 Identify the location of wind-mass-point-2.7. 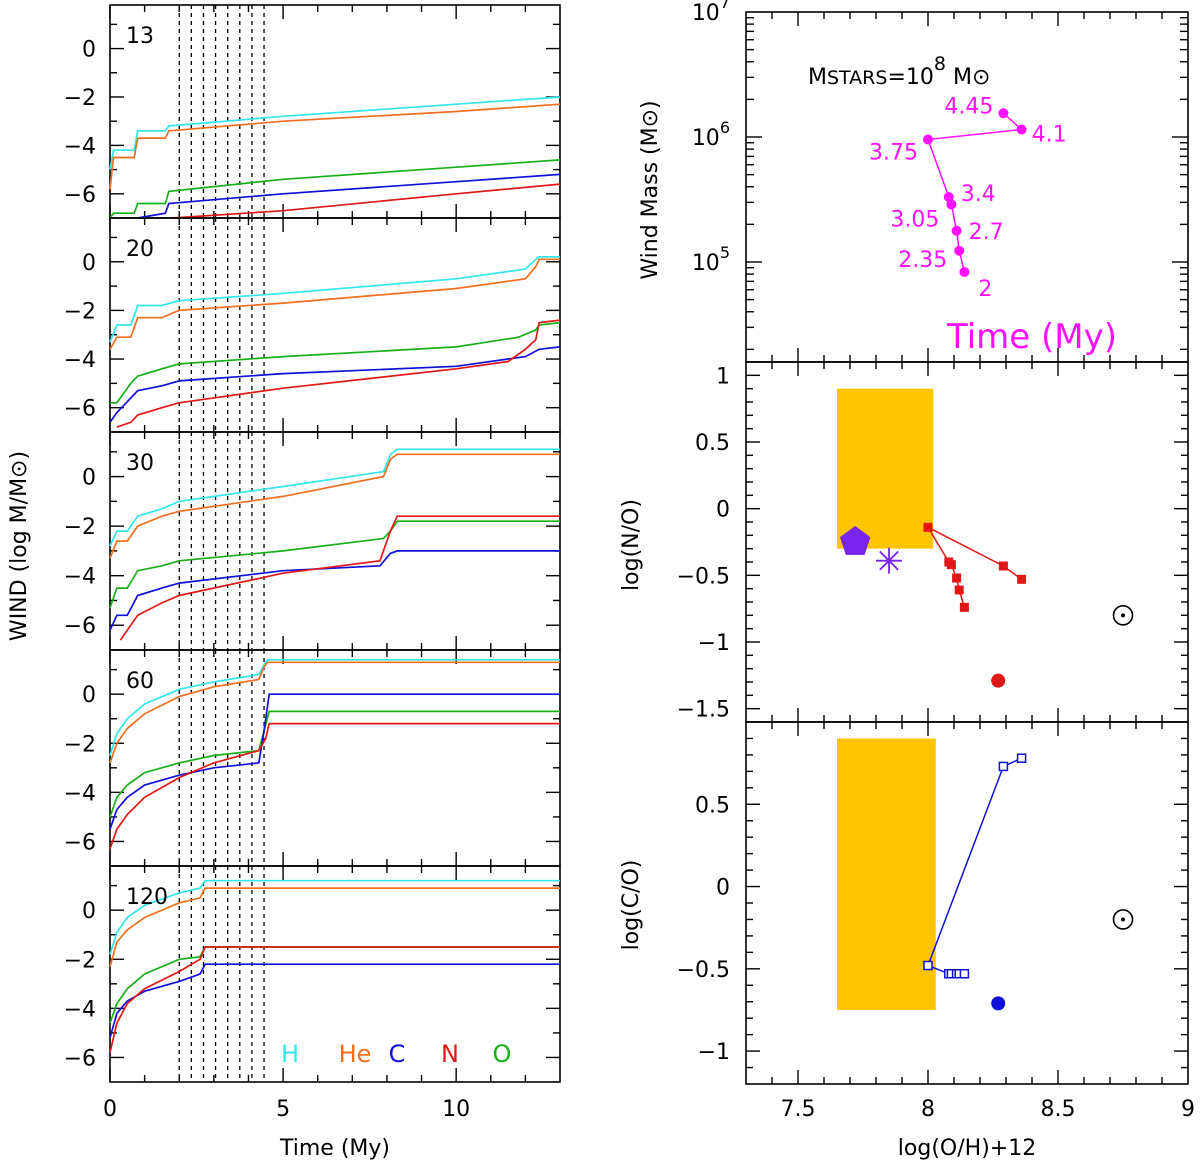
(956, 230).